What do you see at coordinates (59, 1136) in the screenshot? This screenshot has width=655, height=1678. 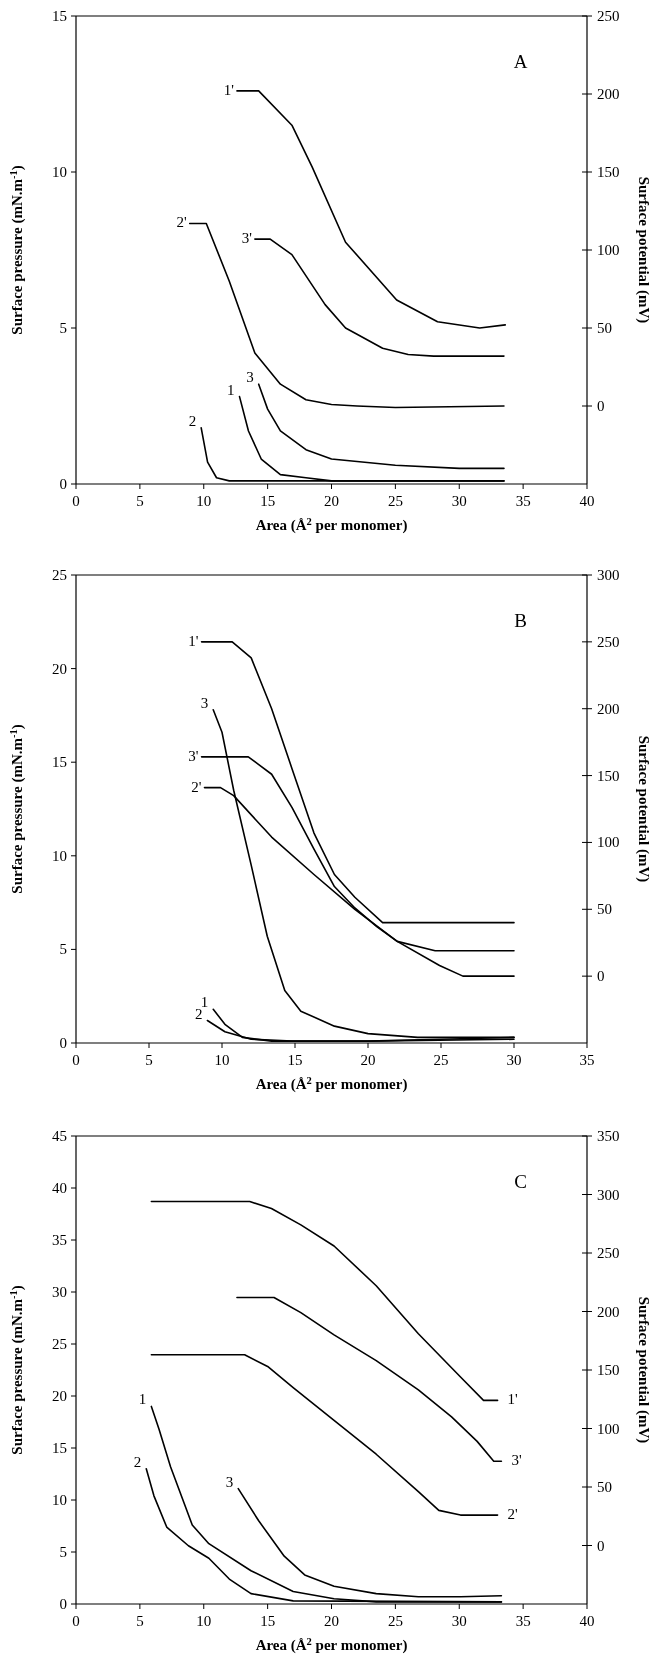 I see `y-tick-label: 45` at bounding box center [59, 1136].